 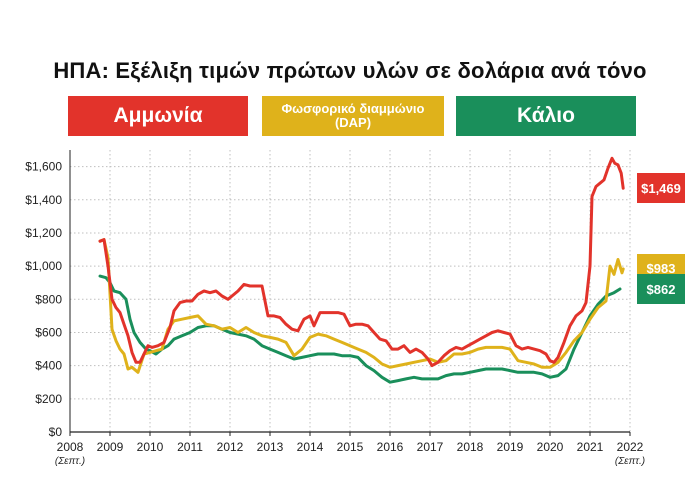 I want to click on y-tick-label: $1,600, so click(x=43, y=167).